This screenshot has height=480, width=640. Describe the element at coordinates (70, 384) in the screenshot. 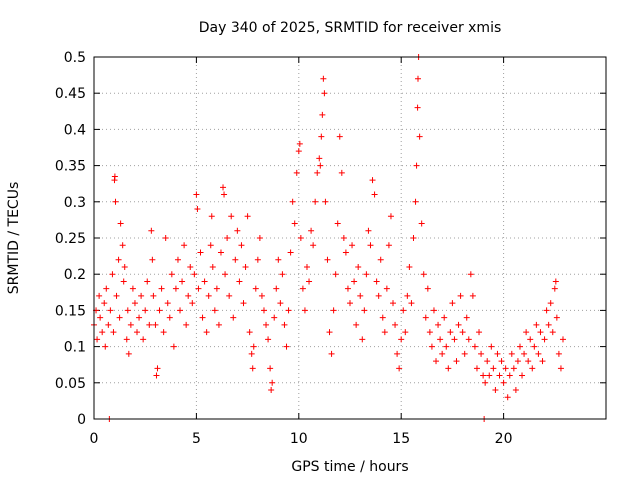

I see `y-tick-label: 0.05` at that location.